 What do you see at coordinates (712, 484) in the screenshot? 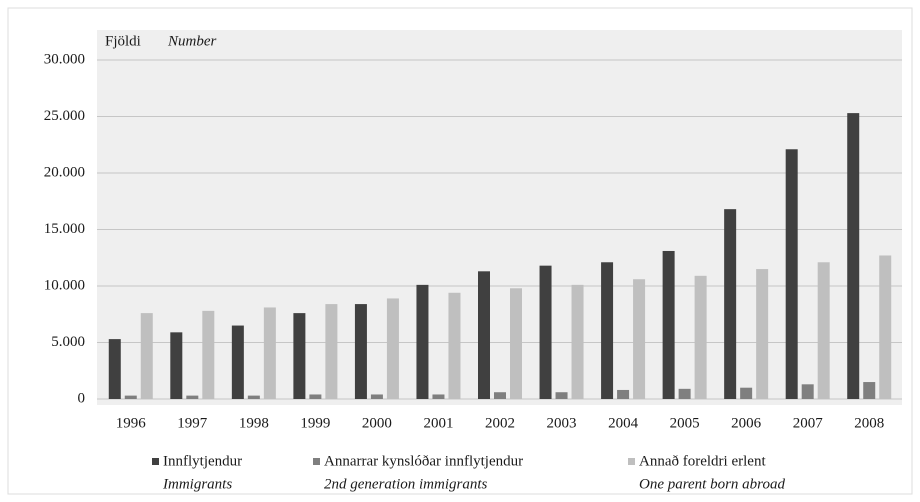
I see `legend-label-en: One parent born abroad` at bounding box center [712, 484].